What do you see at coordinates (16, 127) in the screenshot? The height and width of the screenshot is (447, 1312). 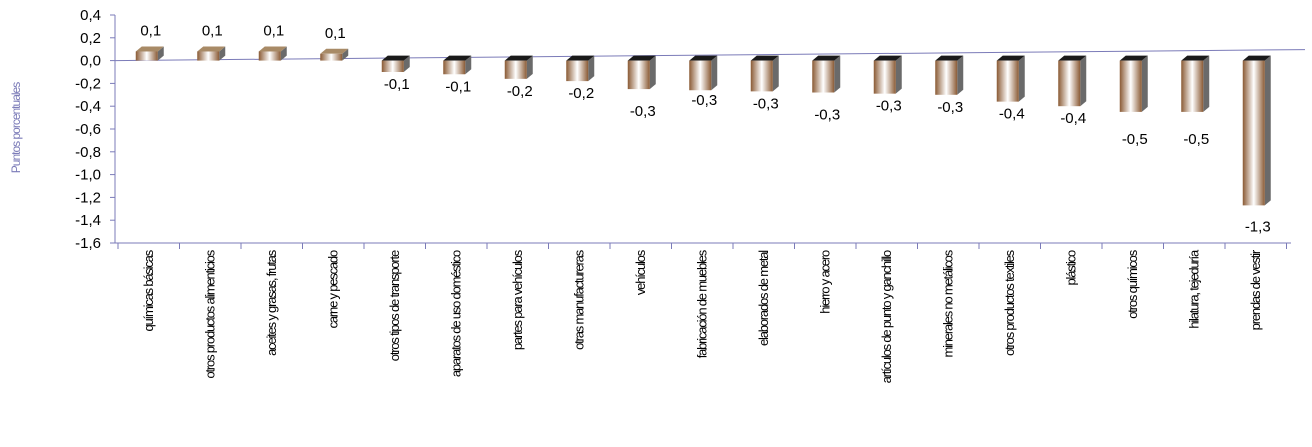 I see `y-axis-title: Puntos porcentuales` at bounding box center [16, 127].